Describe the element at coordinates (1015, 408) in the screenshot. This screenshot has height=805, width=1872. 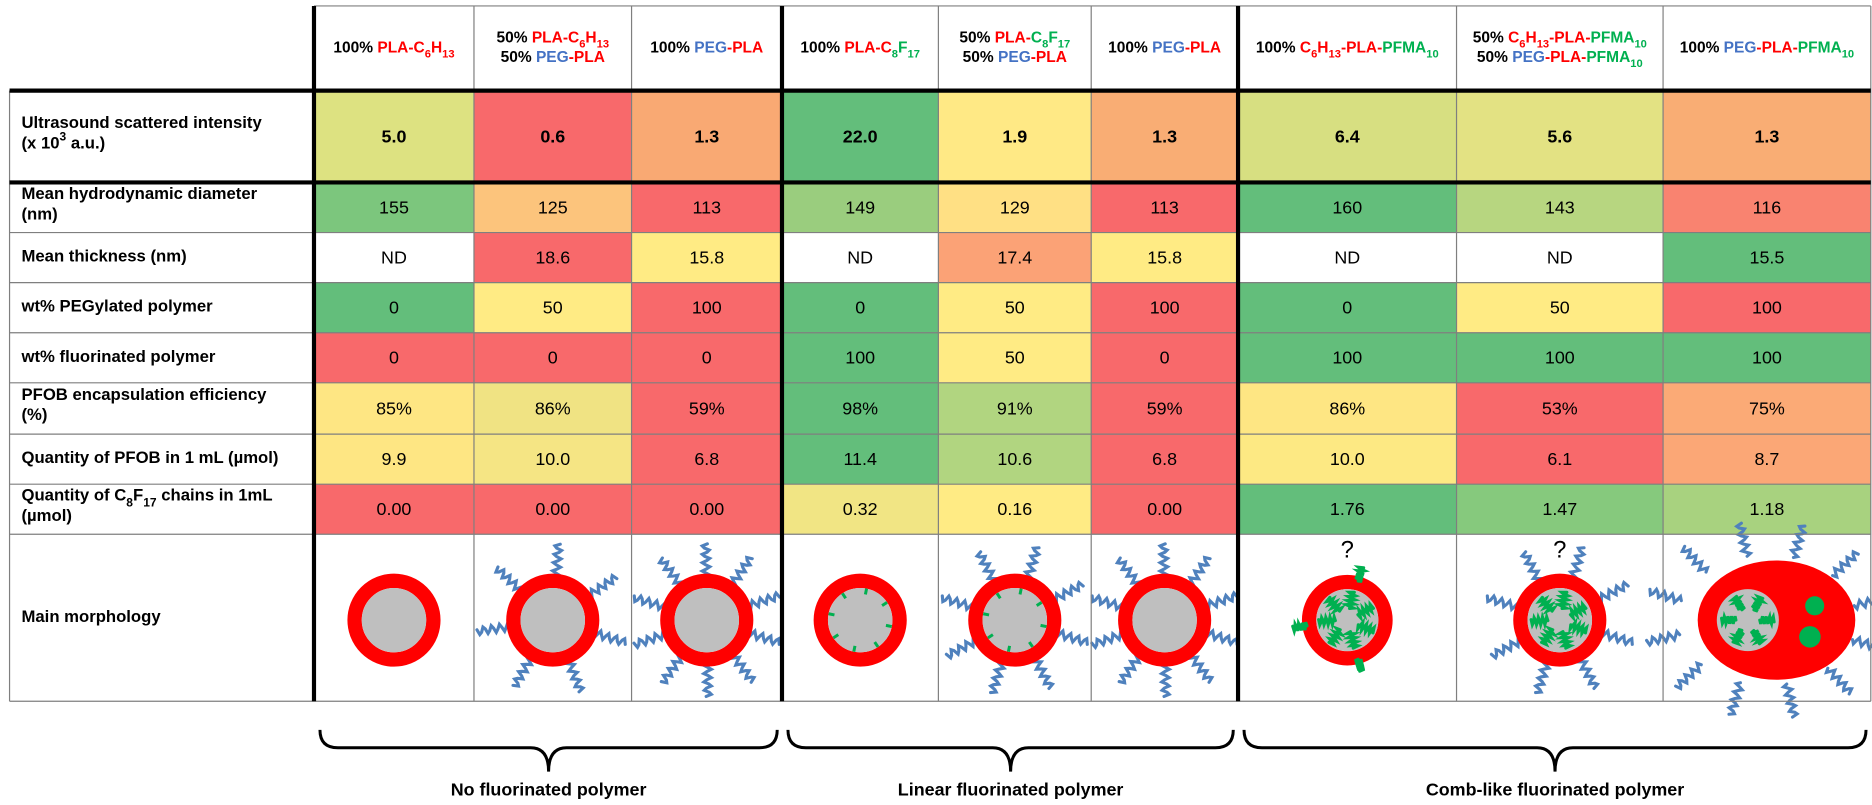
I see `cell-value: 91%` at that location.